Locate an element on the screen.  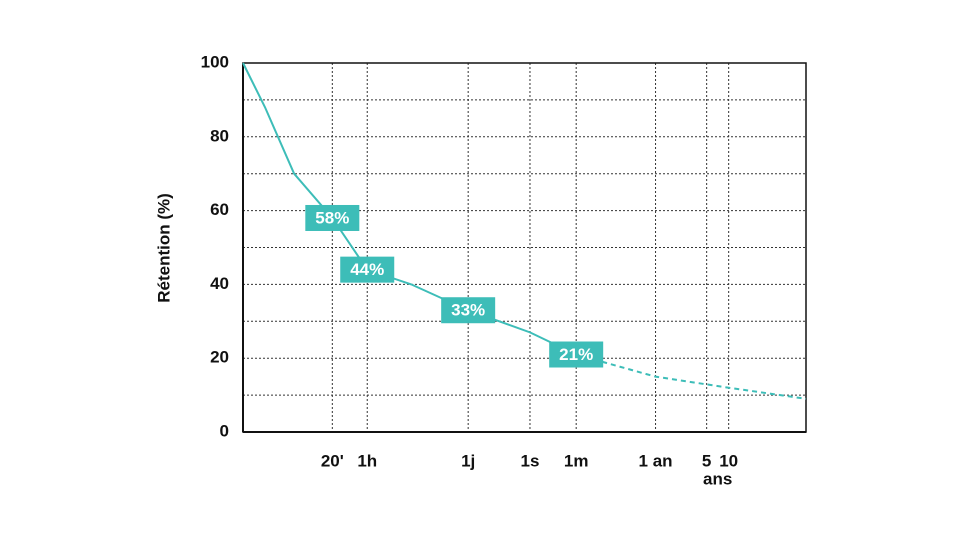
x-tick-label: 5 is located at coordinates (706, 460).